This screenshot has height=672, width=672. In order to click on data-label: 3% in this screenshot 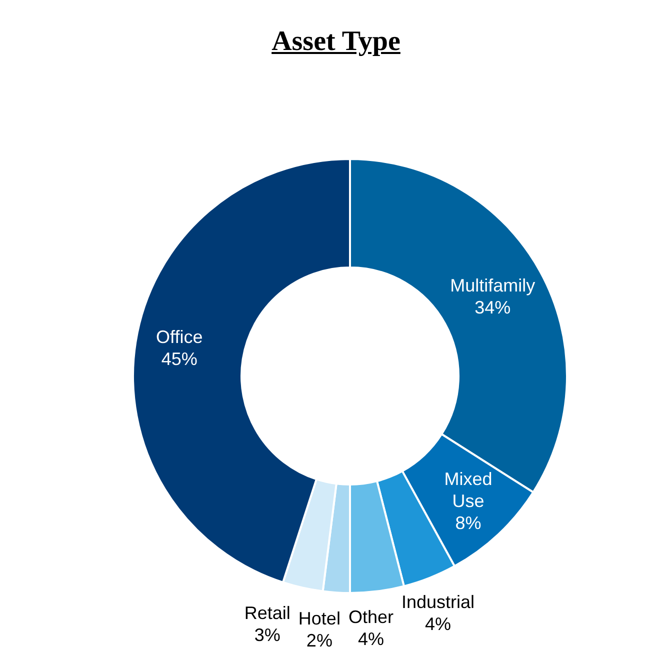, I will do `click(267, 635)`.